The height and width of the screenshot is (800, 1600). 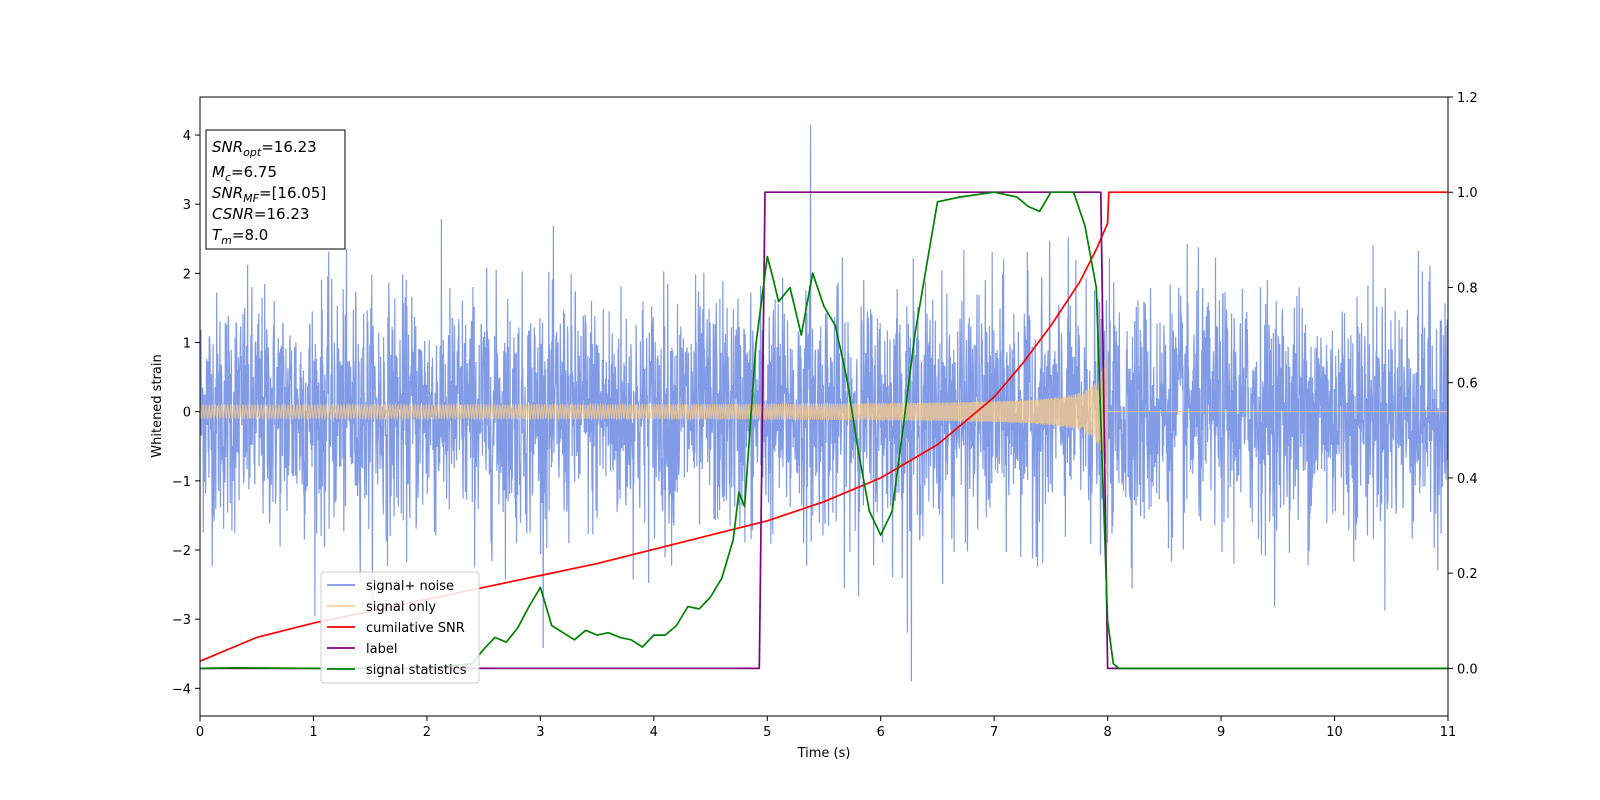 I want to click on info-tm: Tm=8.0, so click(x=240, y=236).